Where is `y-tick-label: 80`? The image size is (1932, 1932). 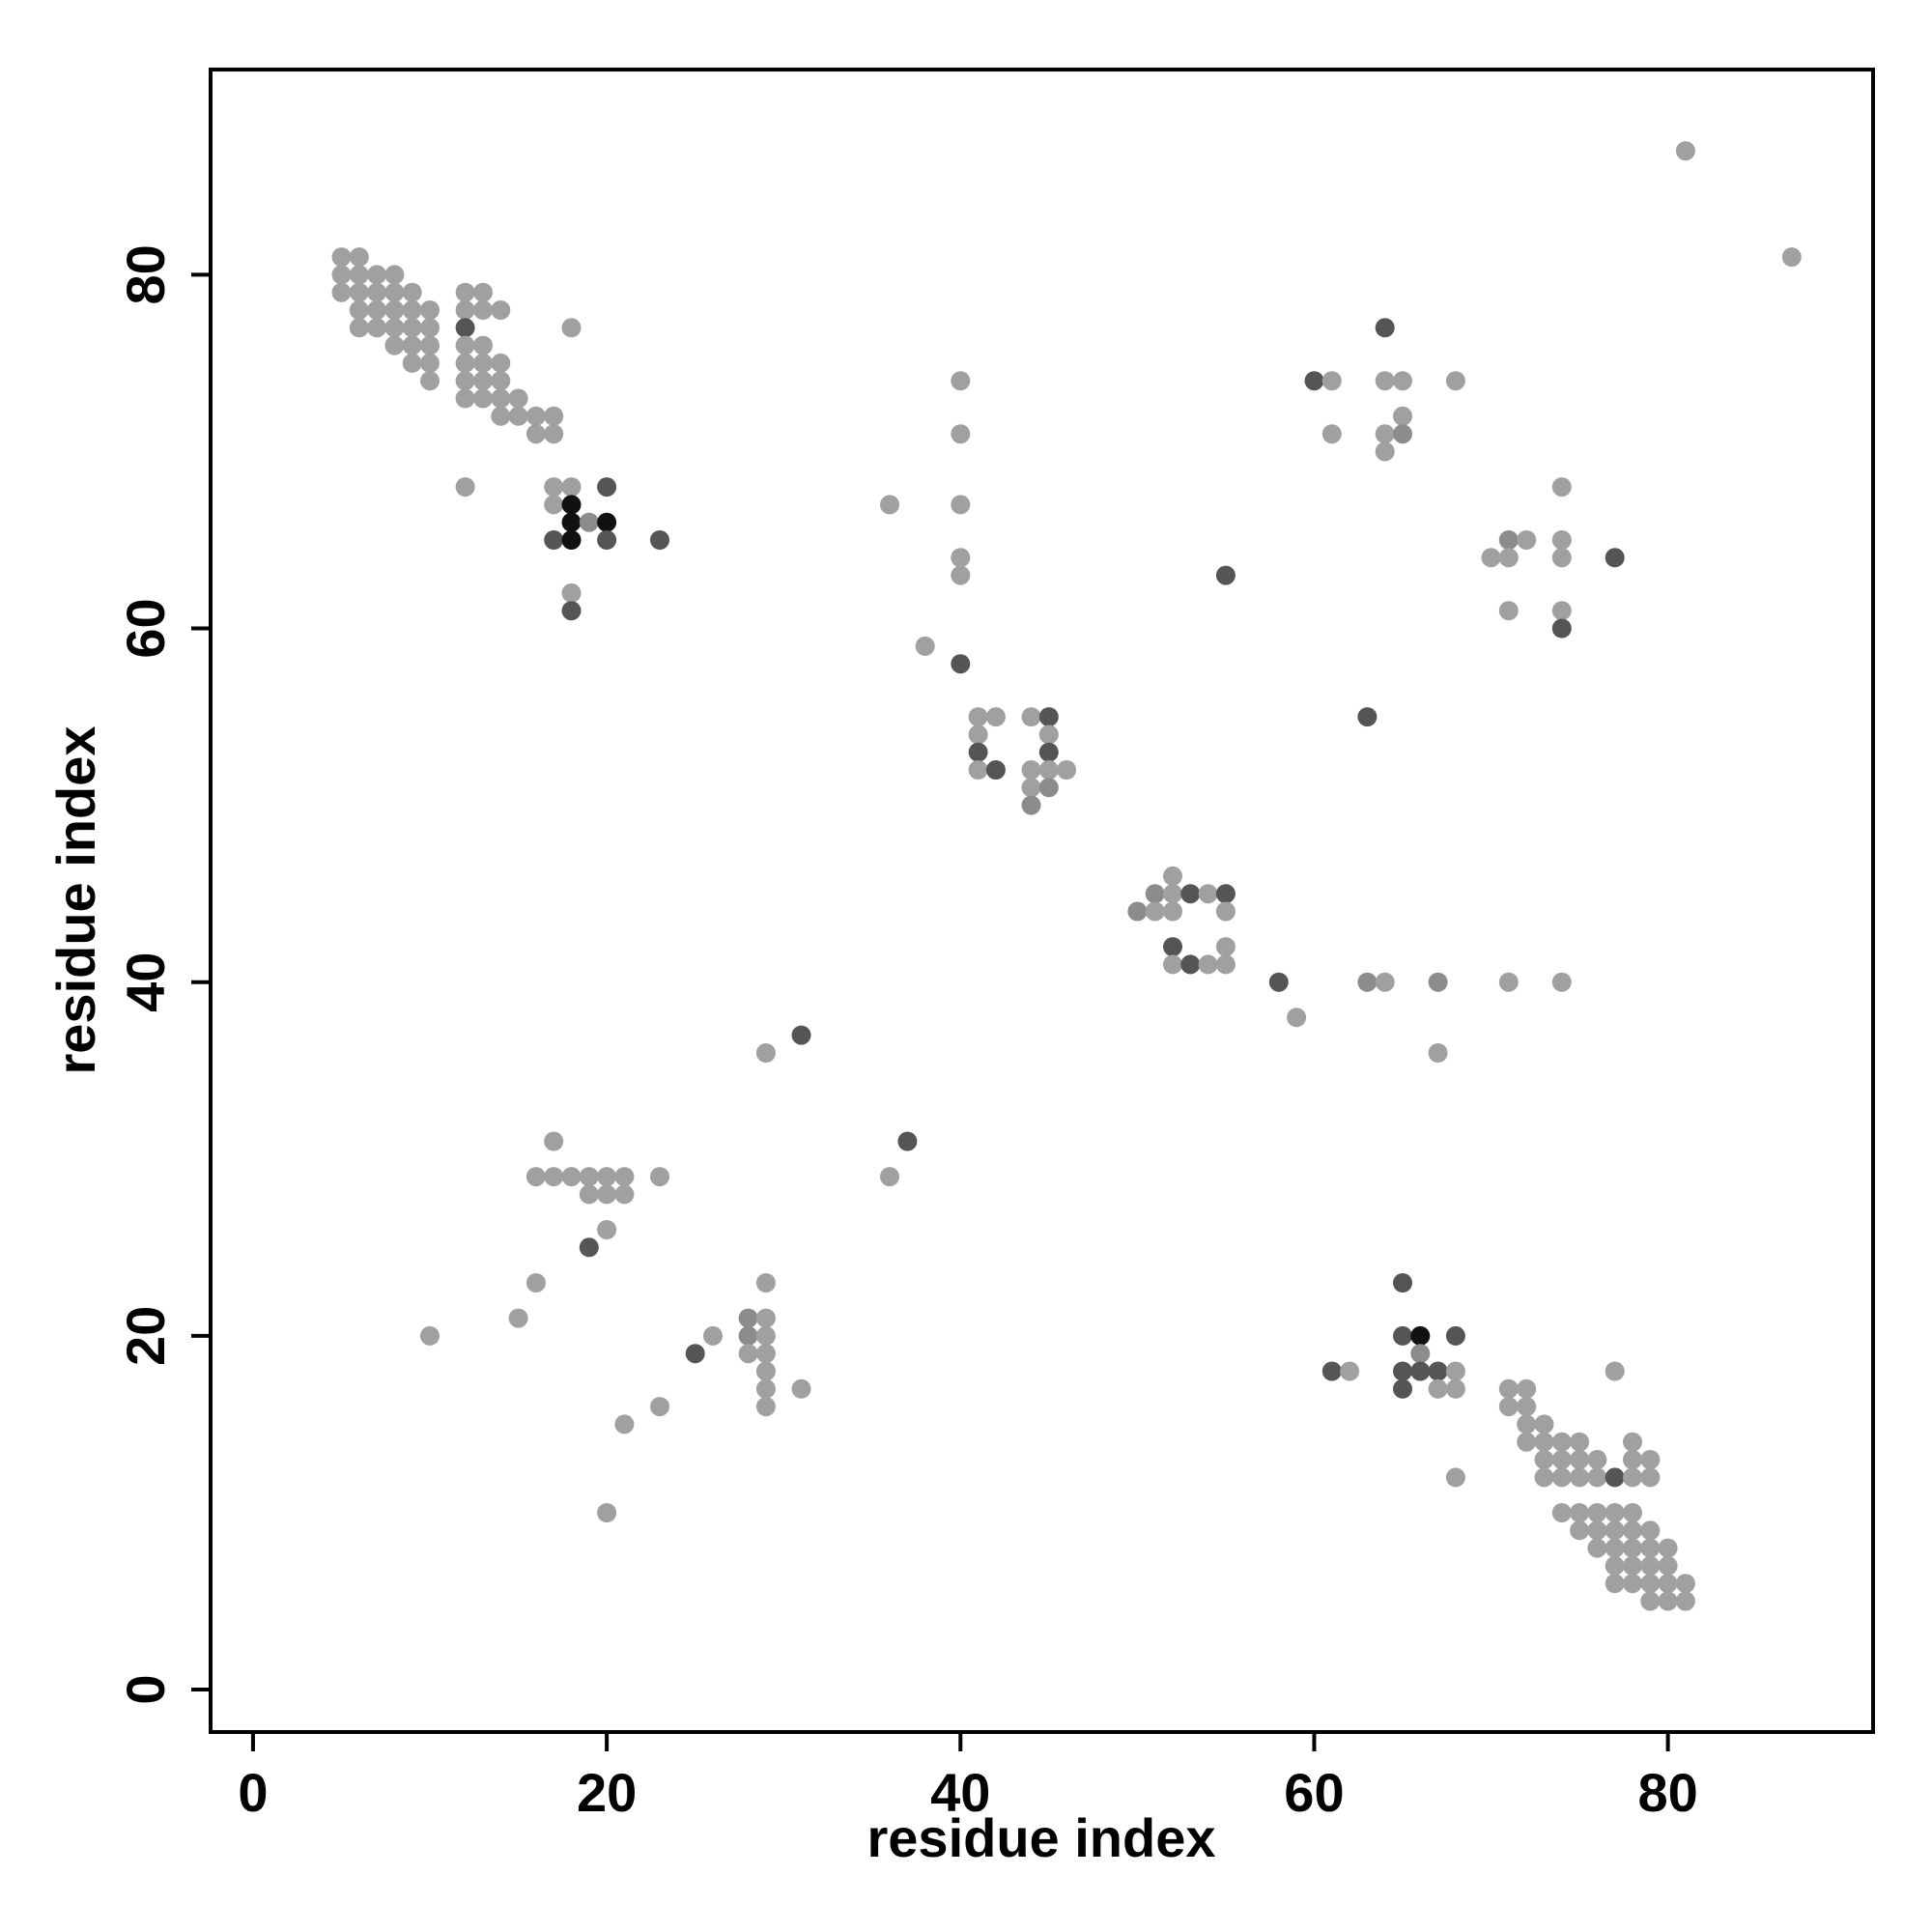
y-tick-label: 80 is located at coordinates (145, 274).